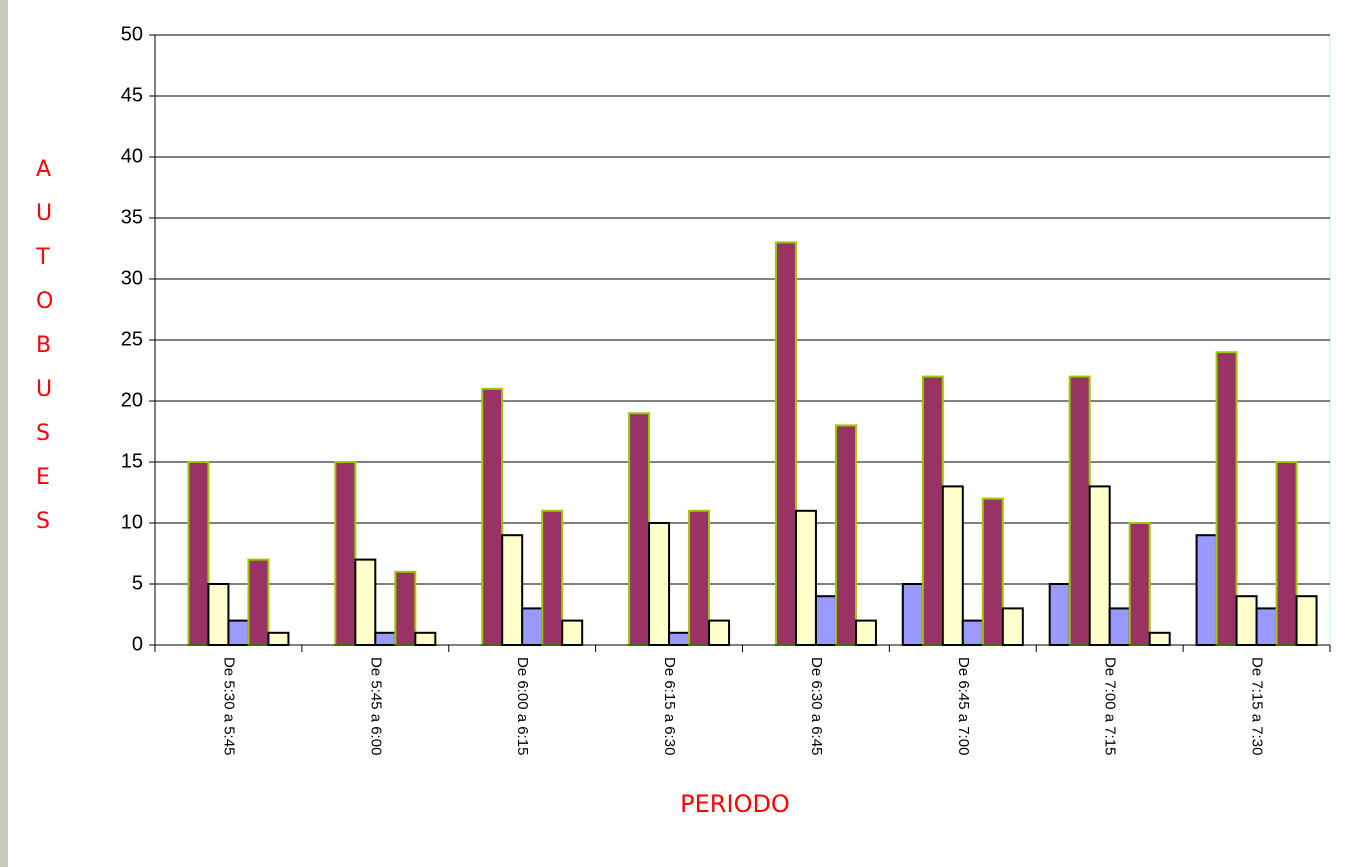 This screenshot has width=1356, height=867. What do you see at coordinates (816, 706) in the screenshot?
I see `x-tick-label: De 6:30 a 6:45` at bounding box center [816, 706].